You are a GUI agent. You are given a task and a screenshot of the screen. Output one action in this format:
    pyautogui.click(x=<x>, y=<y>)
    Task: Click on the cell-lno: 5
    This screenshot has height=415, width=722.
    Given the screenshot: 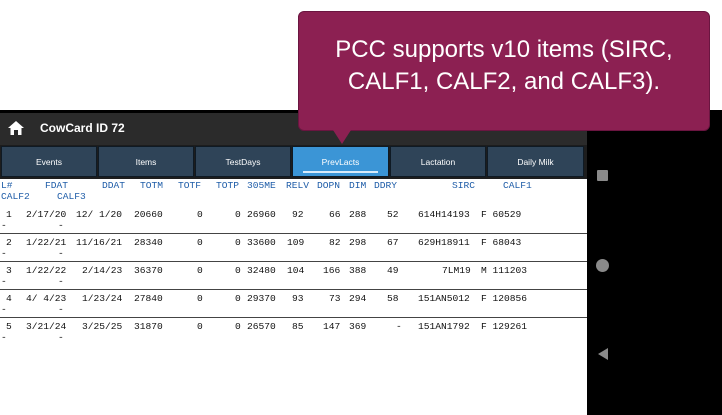 What is the action you would take?
    pyautogui.click(x=9, y=326)
    